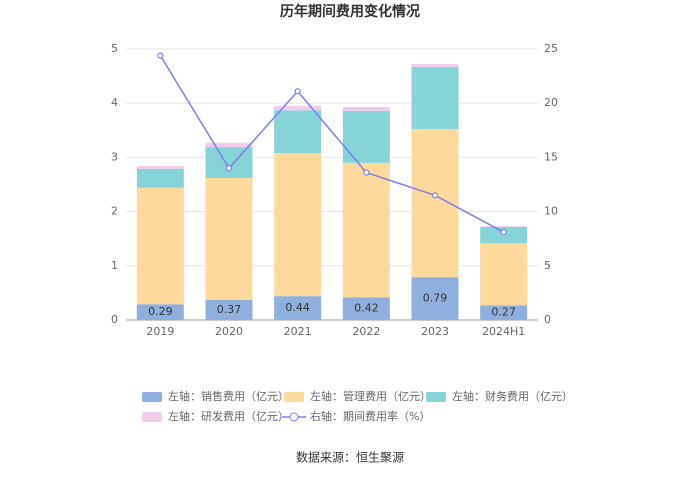 This screenshot has width=700, height=478. Describe the element at coordinates (350, 457) in the screenshot. I see `source: 数据来源：恒生聚源` at that location.